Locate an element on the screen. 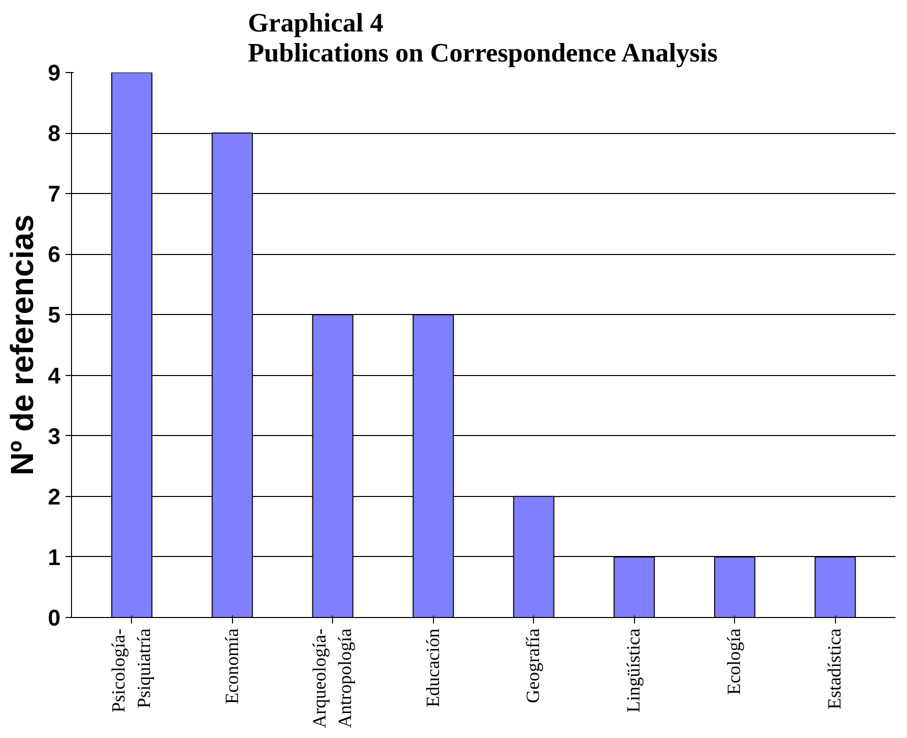 The height and width of the screenshot is (738, 907). y-tick-label: 3 is located at coordinates (54, 435).